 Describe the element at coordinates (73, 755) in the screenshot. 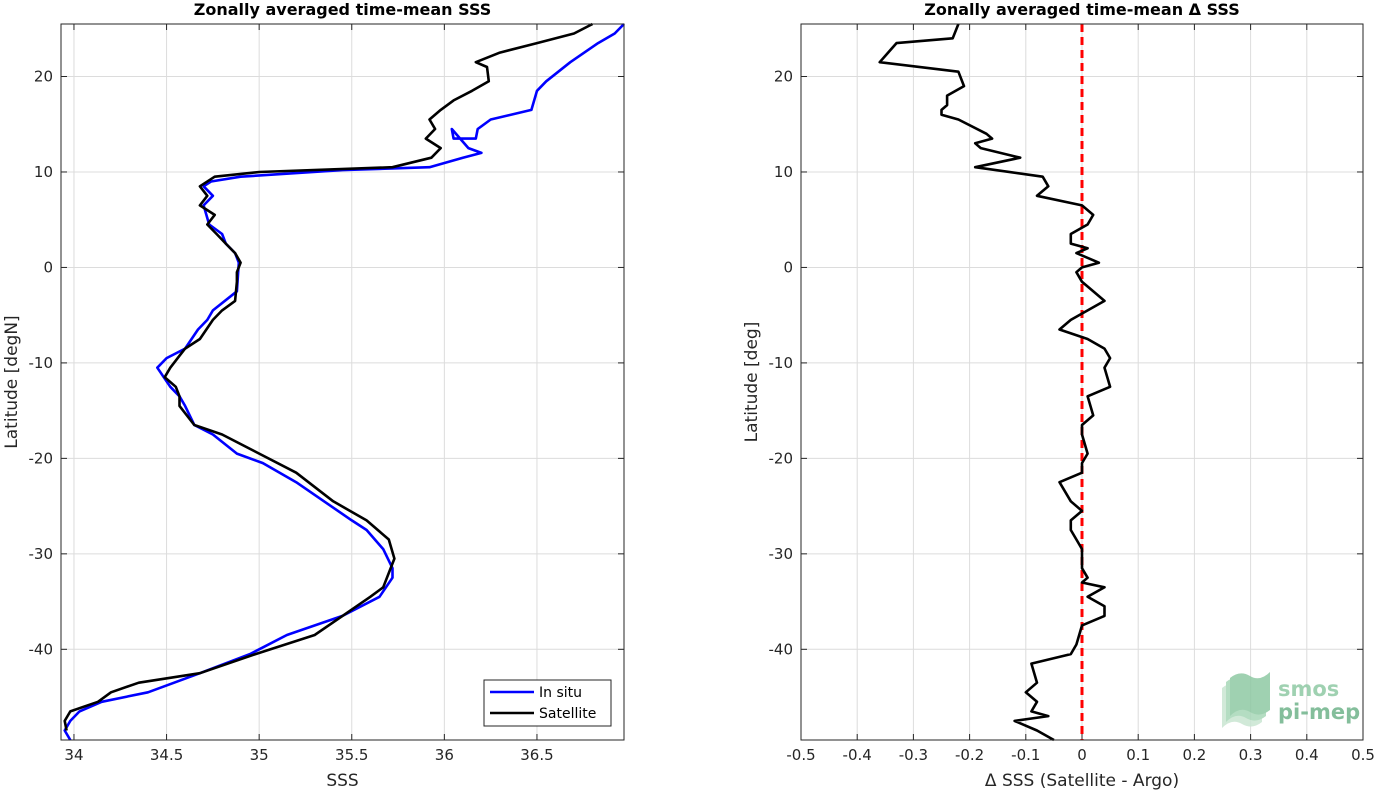

I see `x-tick-label: 34` at that location.